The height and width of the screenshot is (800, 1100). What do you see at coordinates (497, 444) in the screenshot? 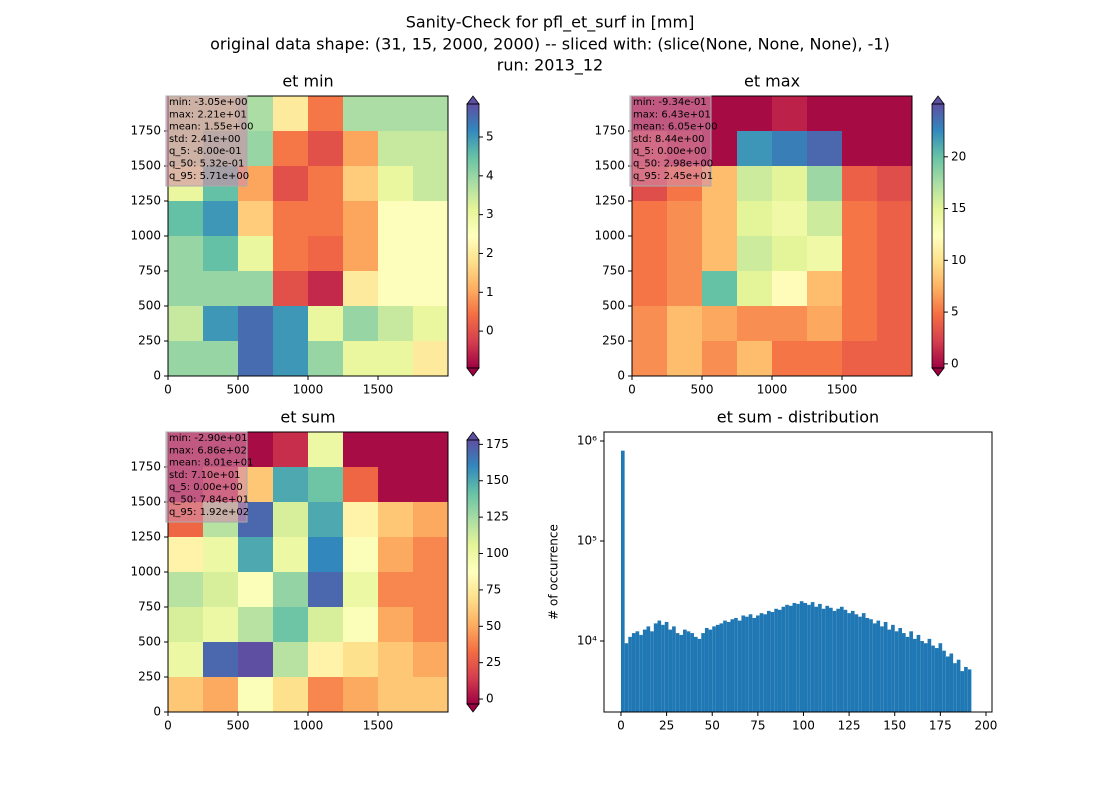
I see `colorbar-tick-label: 175` at bounding box center [497, 444].